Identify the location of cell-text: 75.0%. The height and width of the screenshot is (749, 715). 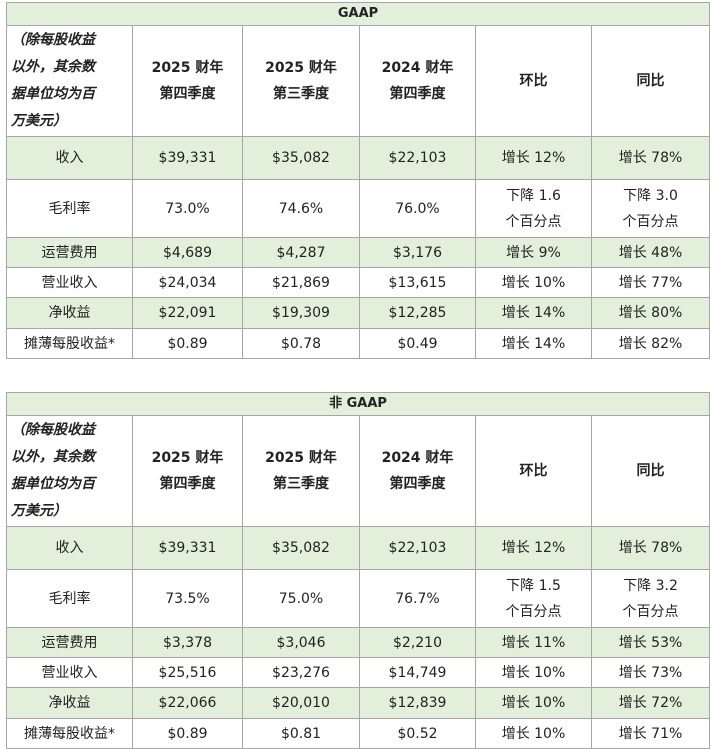
(301, 598).